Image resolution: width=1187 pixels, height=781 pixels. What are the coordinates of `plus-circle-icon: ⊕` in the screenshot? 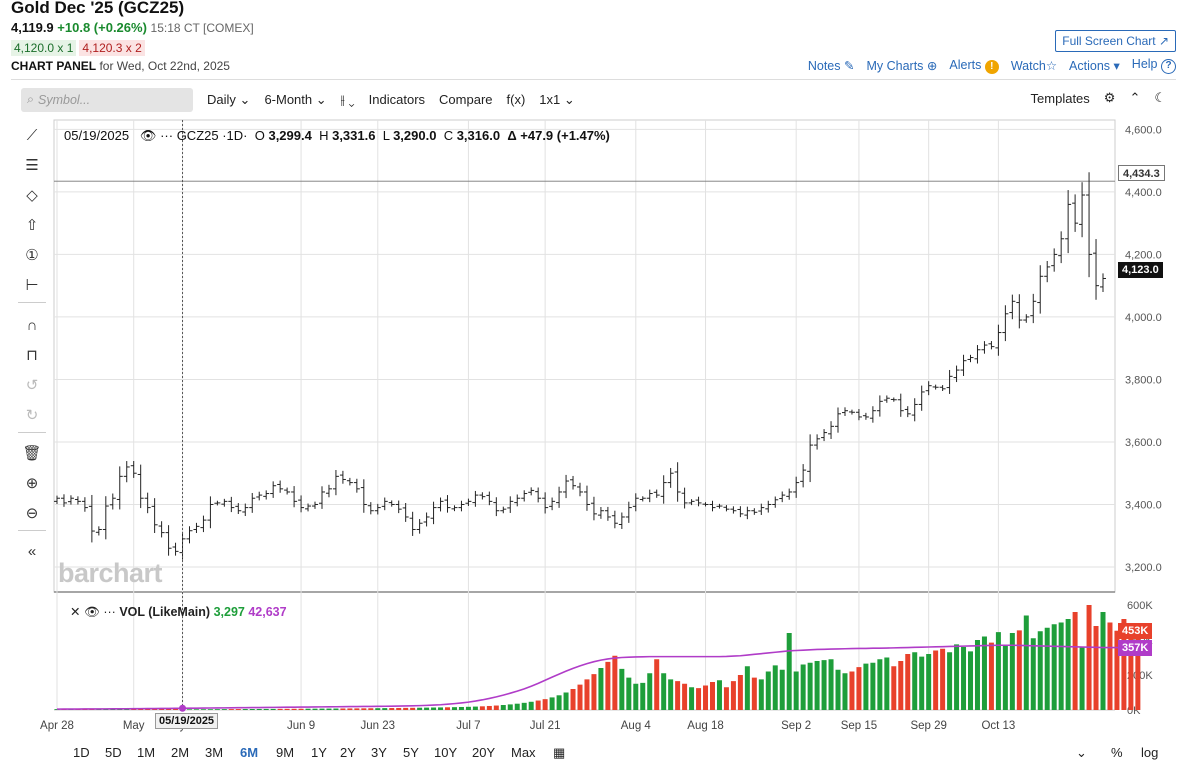 It's located at (932, 66).